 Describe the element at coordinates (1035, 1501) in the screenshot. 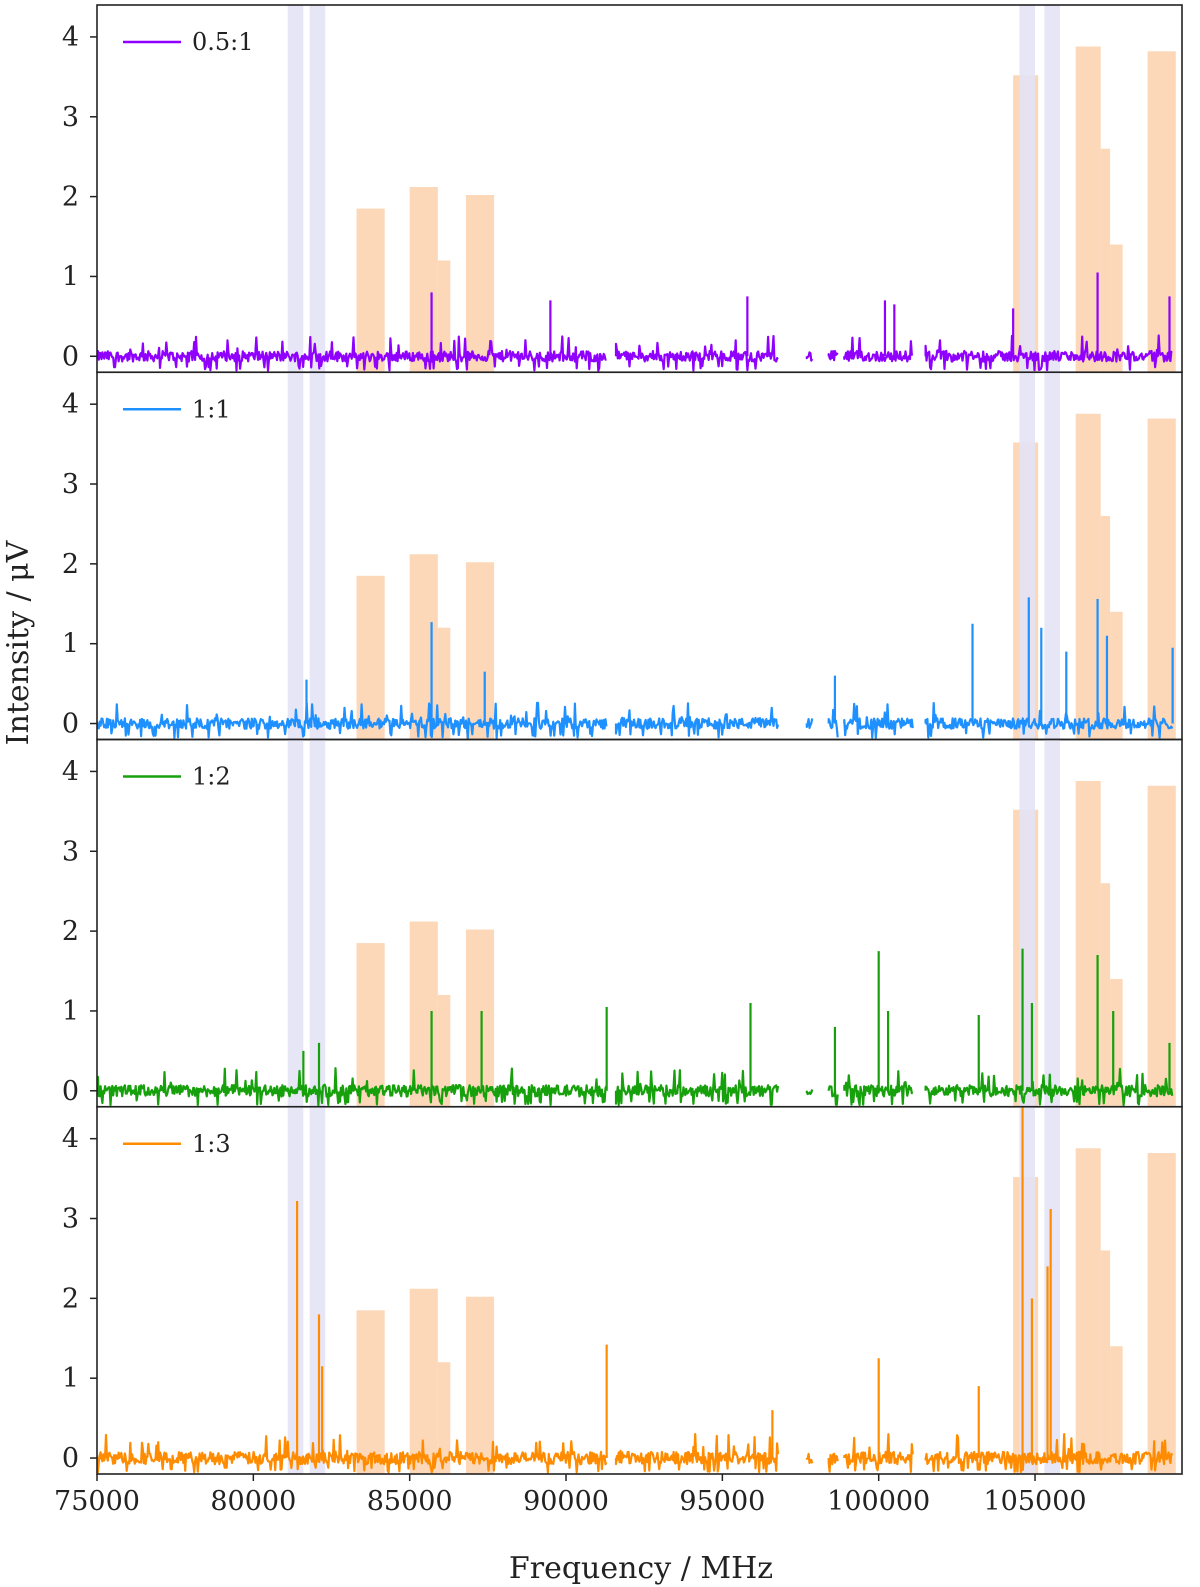

I see `x-tick-label: 105000` at that location.